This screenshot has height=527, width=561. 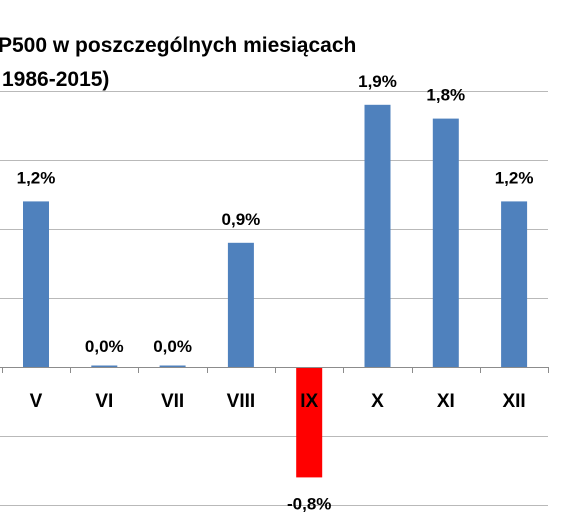 I want to click on bar-VII, so click(x=172, y=366).